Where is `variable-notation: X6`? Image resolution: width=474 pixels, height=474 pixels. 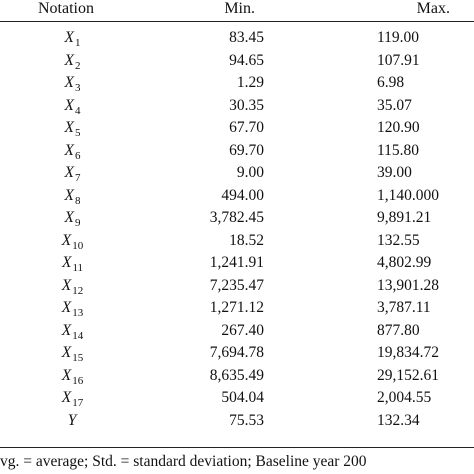
variable-notation: X6 is located at coordinates (72, 151).